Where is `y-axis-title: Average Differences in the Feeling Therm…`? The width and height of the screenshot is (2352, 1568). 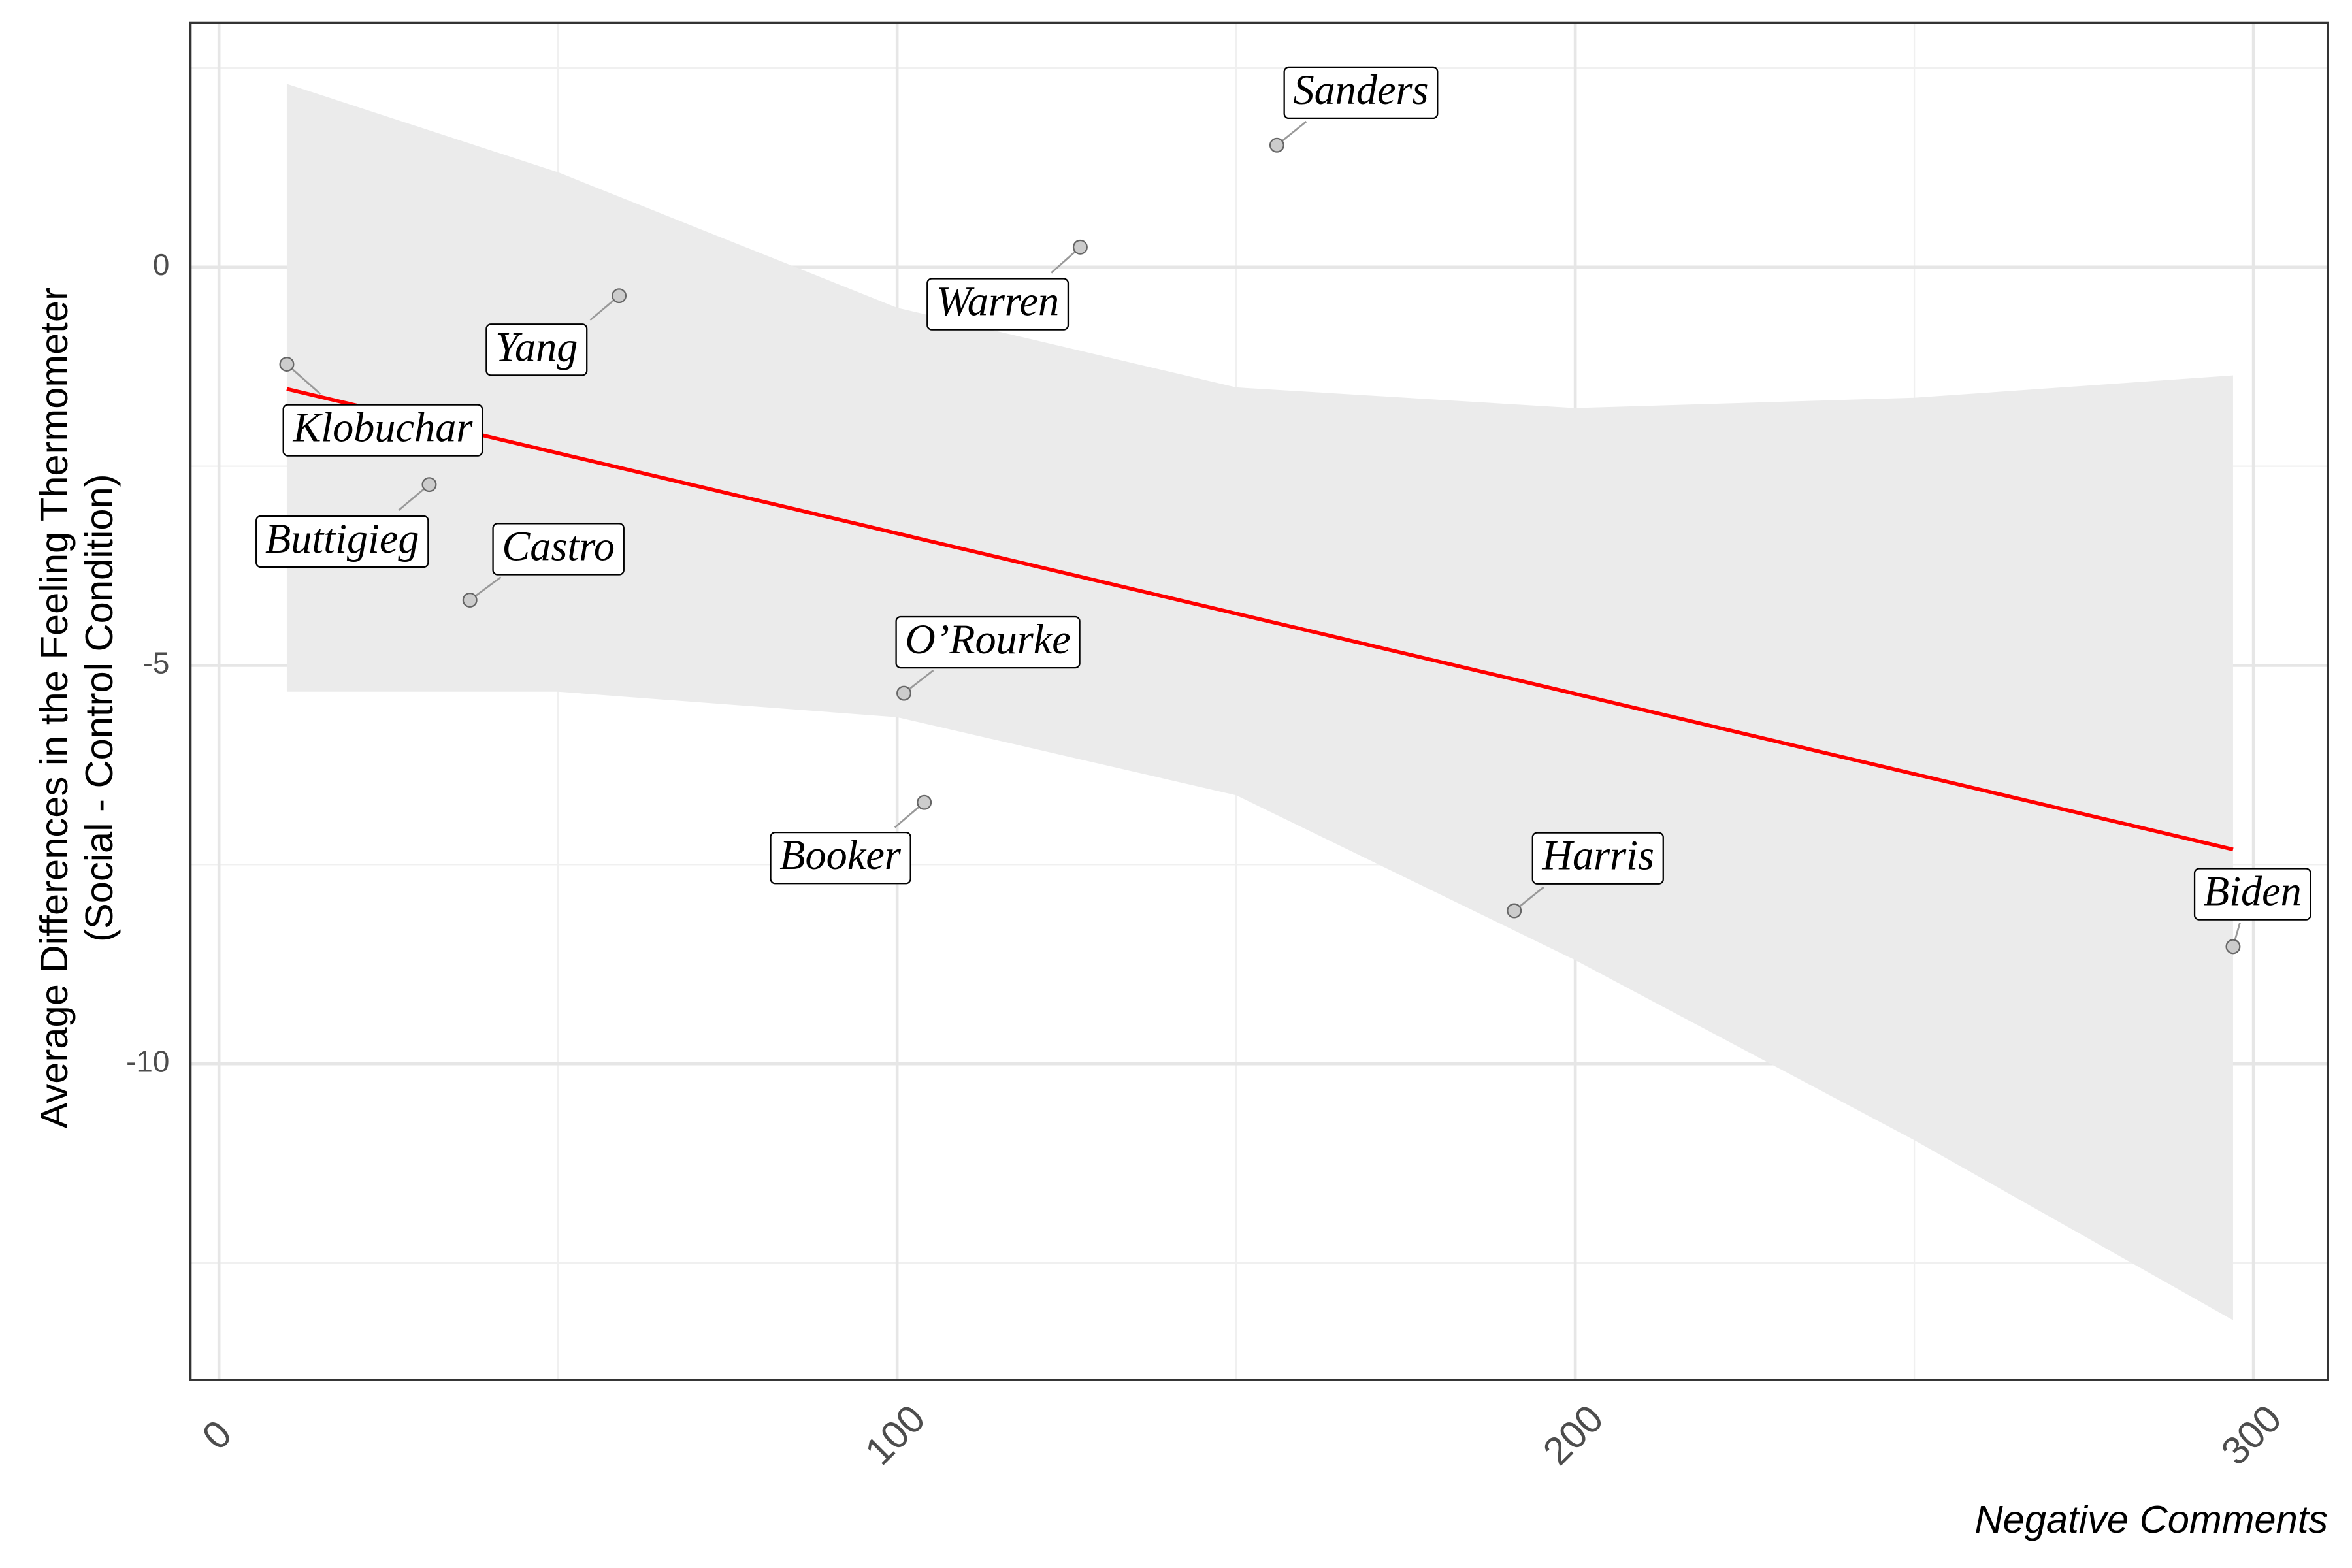 y-axis-title: Average Differences in the Feeling Therm… is located at coordinates (76, 707).